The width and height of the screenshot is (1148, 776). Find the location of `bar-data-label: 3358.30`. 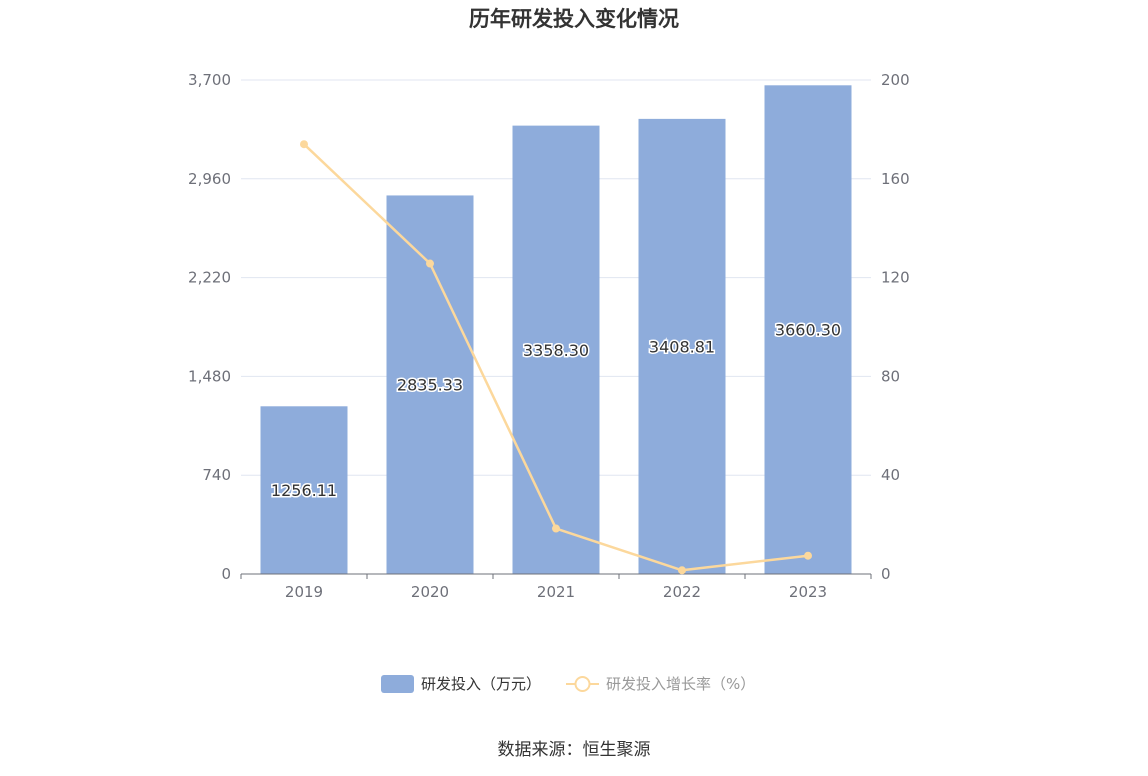

bar-data-label: 3358.30 is located at coordinates (556, 350).